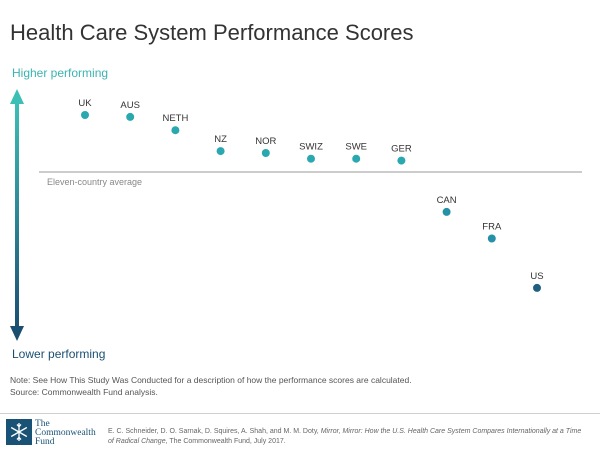 The image size is (600, 450). What do you see at coordinates (356, 158) in the screenshot?
I see `data-point-swe` at bounding box center [356, 158].